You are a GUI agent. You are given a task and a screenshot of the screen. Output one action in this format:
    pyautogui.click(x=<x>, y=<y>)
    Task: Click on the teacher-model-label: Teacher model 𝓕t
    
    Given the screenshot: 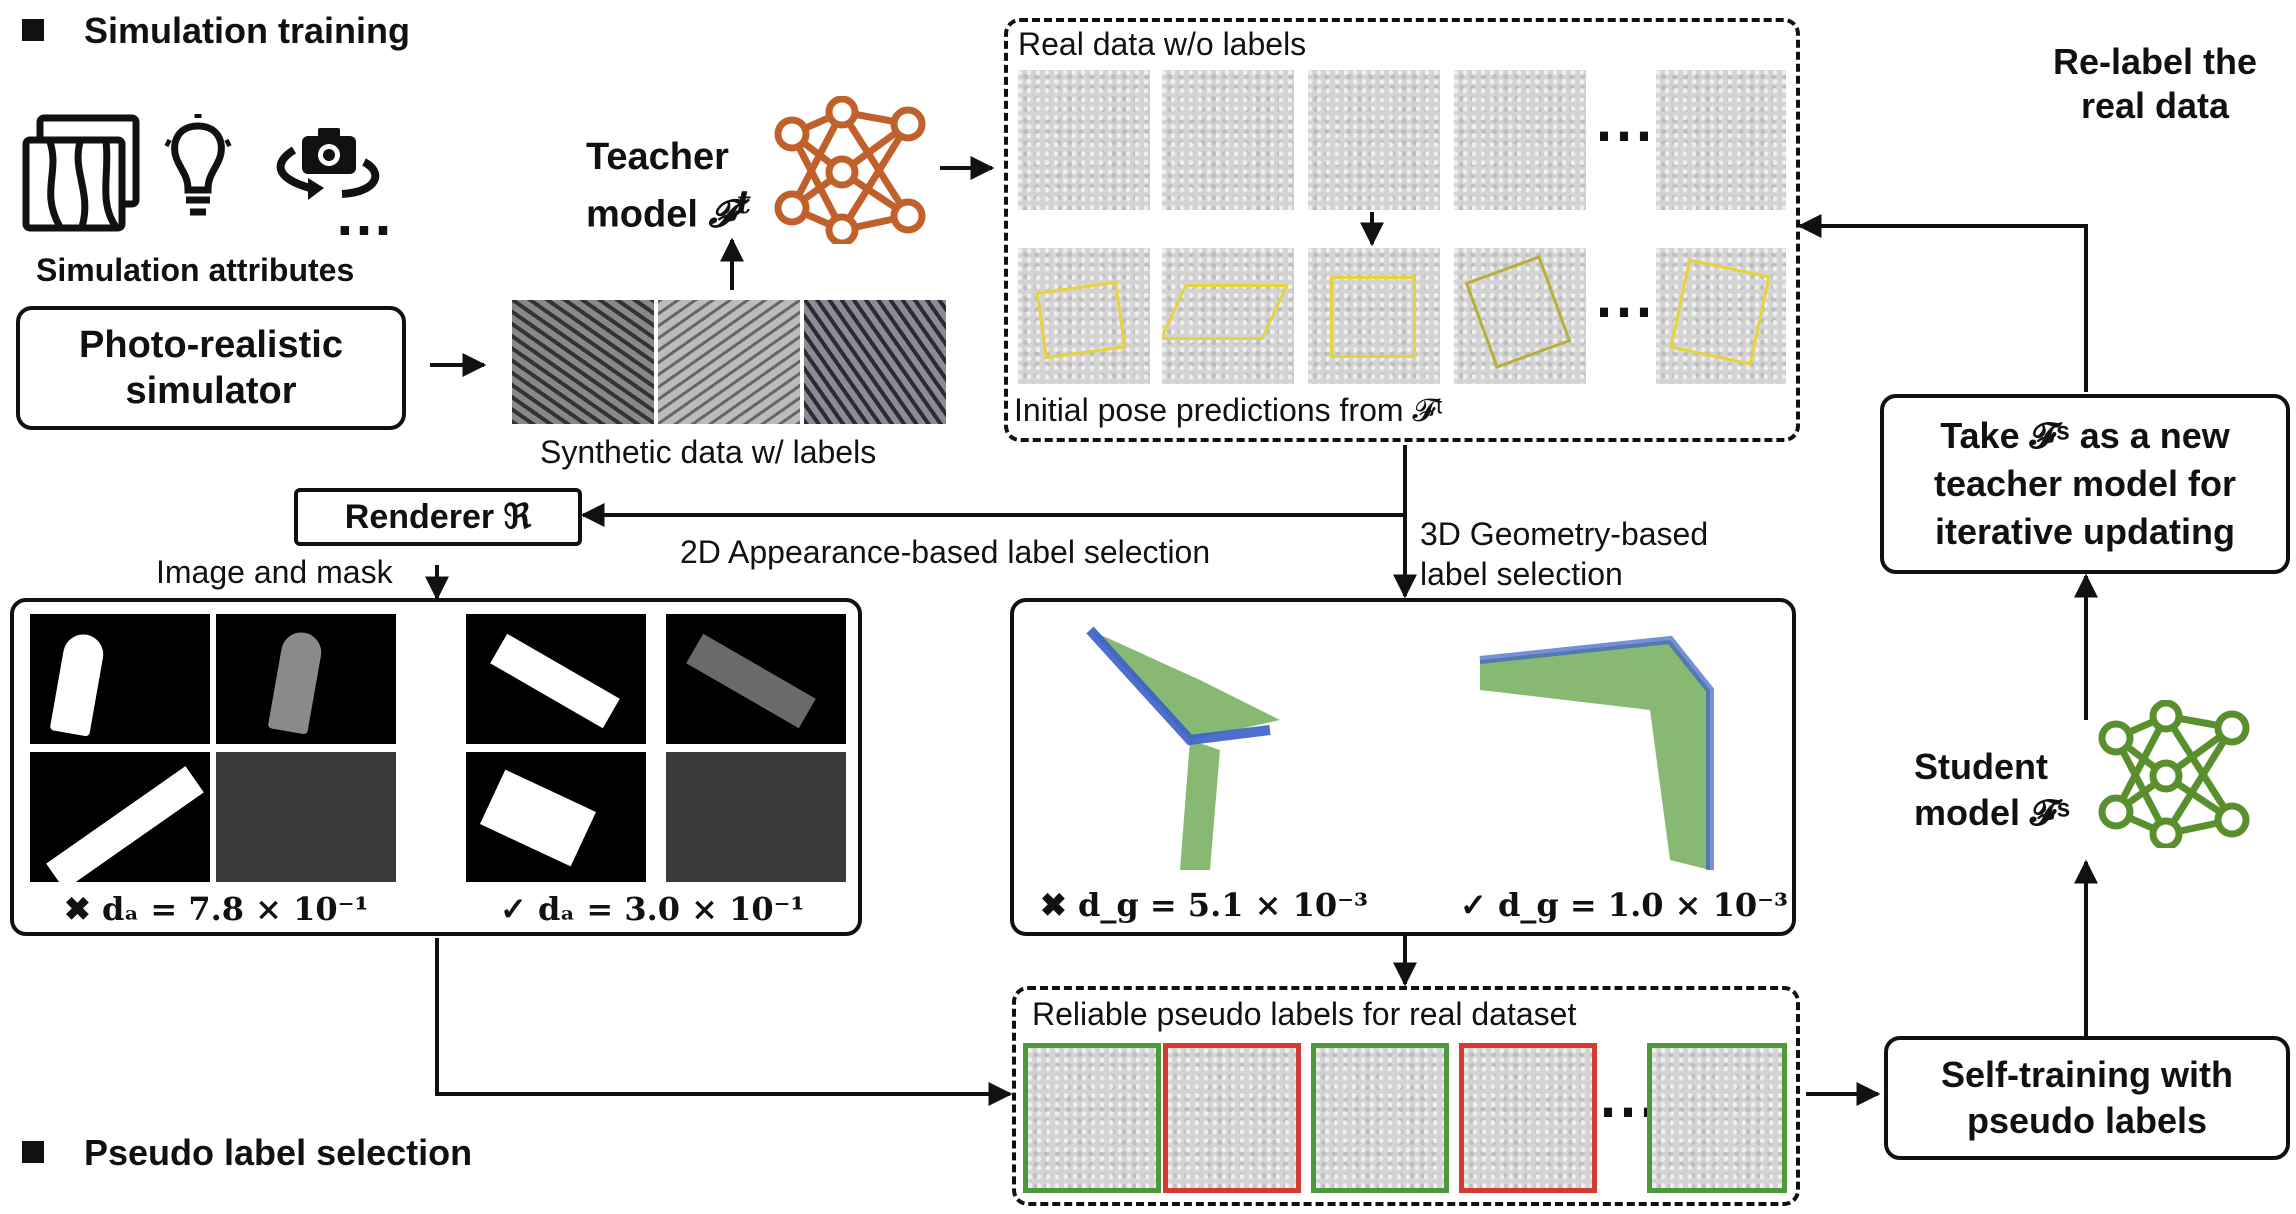 What is the action you would take?
    pyautogui.click(x=668, y=186)
    